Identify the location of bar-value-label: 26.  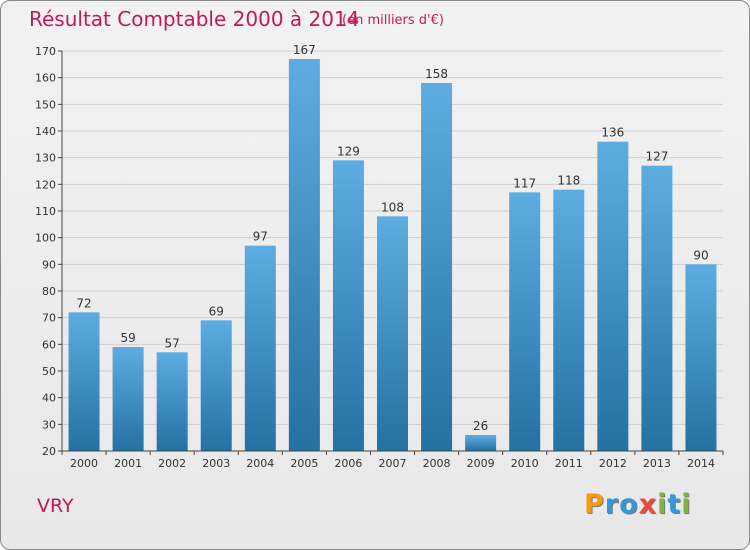
(480, 426).